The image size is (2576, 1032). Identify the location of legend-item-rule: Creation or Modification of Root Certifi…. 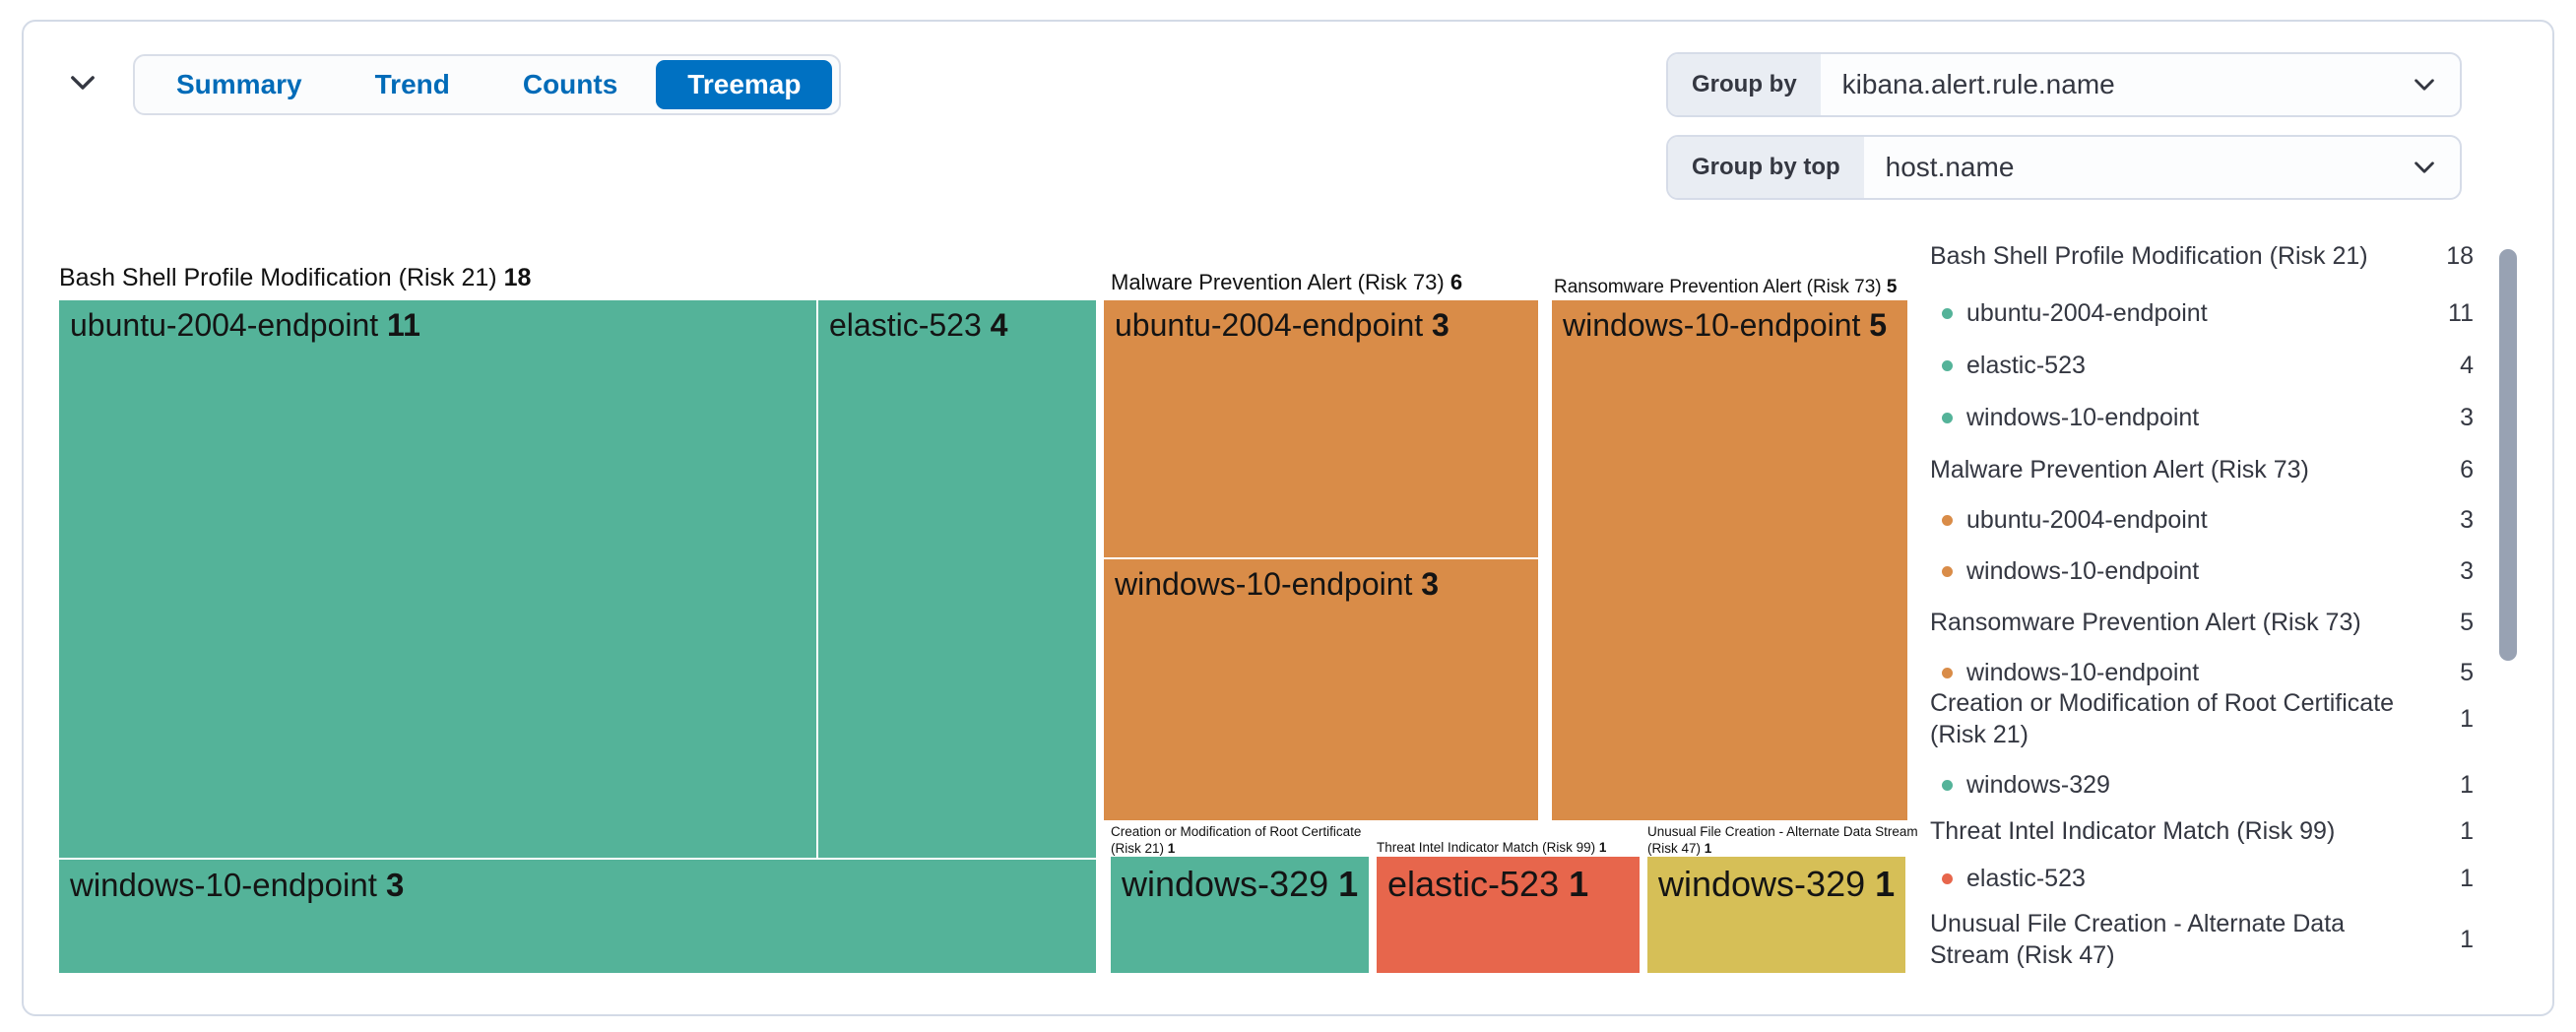
(2202, 718).